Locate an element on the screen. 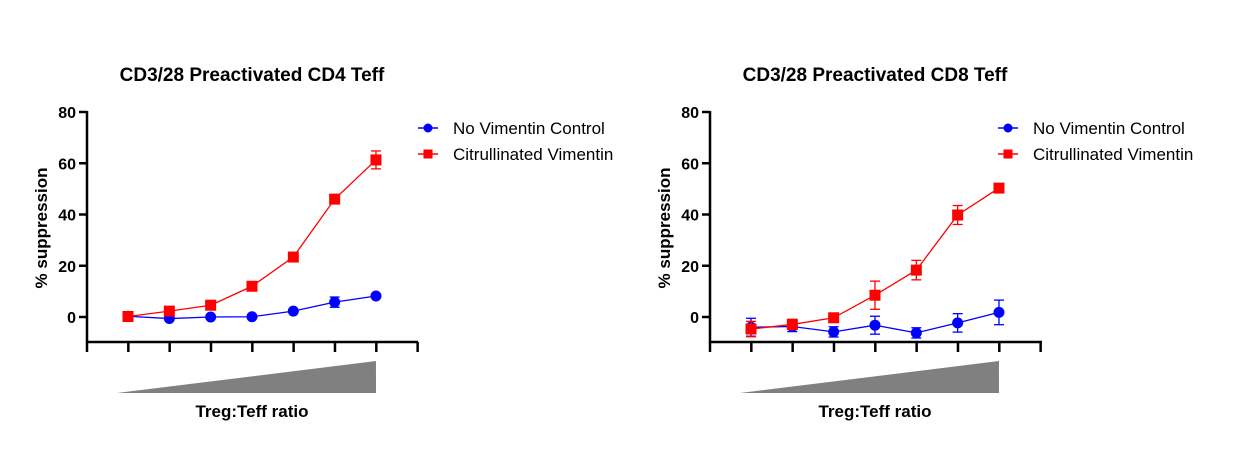 This screenshot has height=462, width=1234. chart-title: CD3/28 Preactivated CD4 Teff is located at coordinates (252, 75).